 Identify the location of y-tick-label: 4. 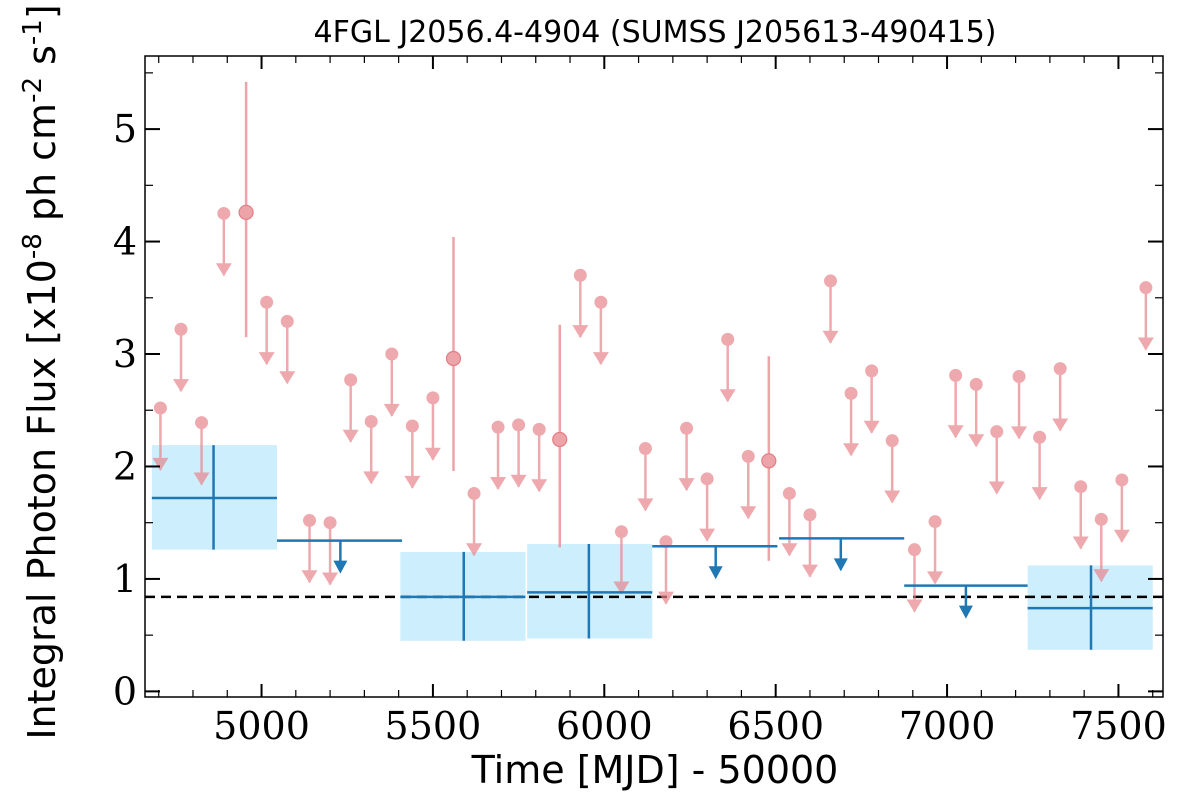
(125, 242).